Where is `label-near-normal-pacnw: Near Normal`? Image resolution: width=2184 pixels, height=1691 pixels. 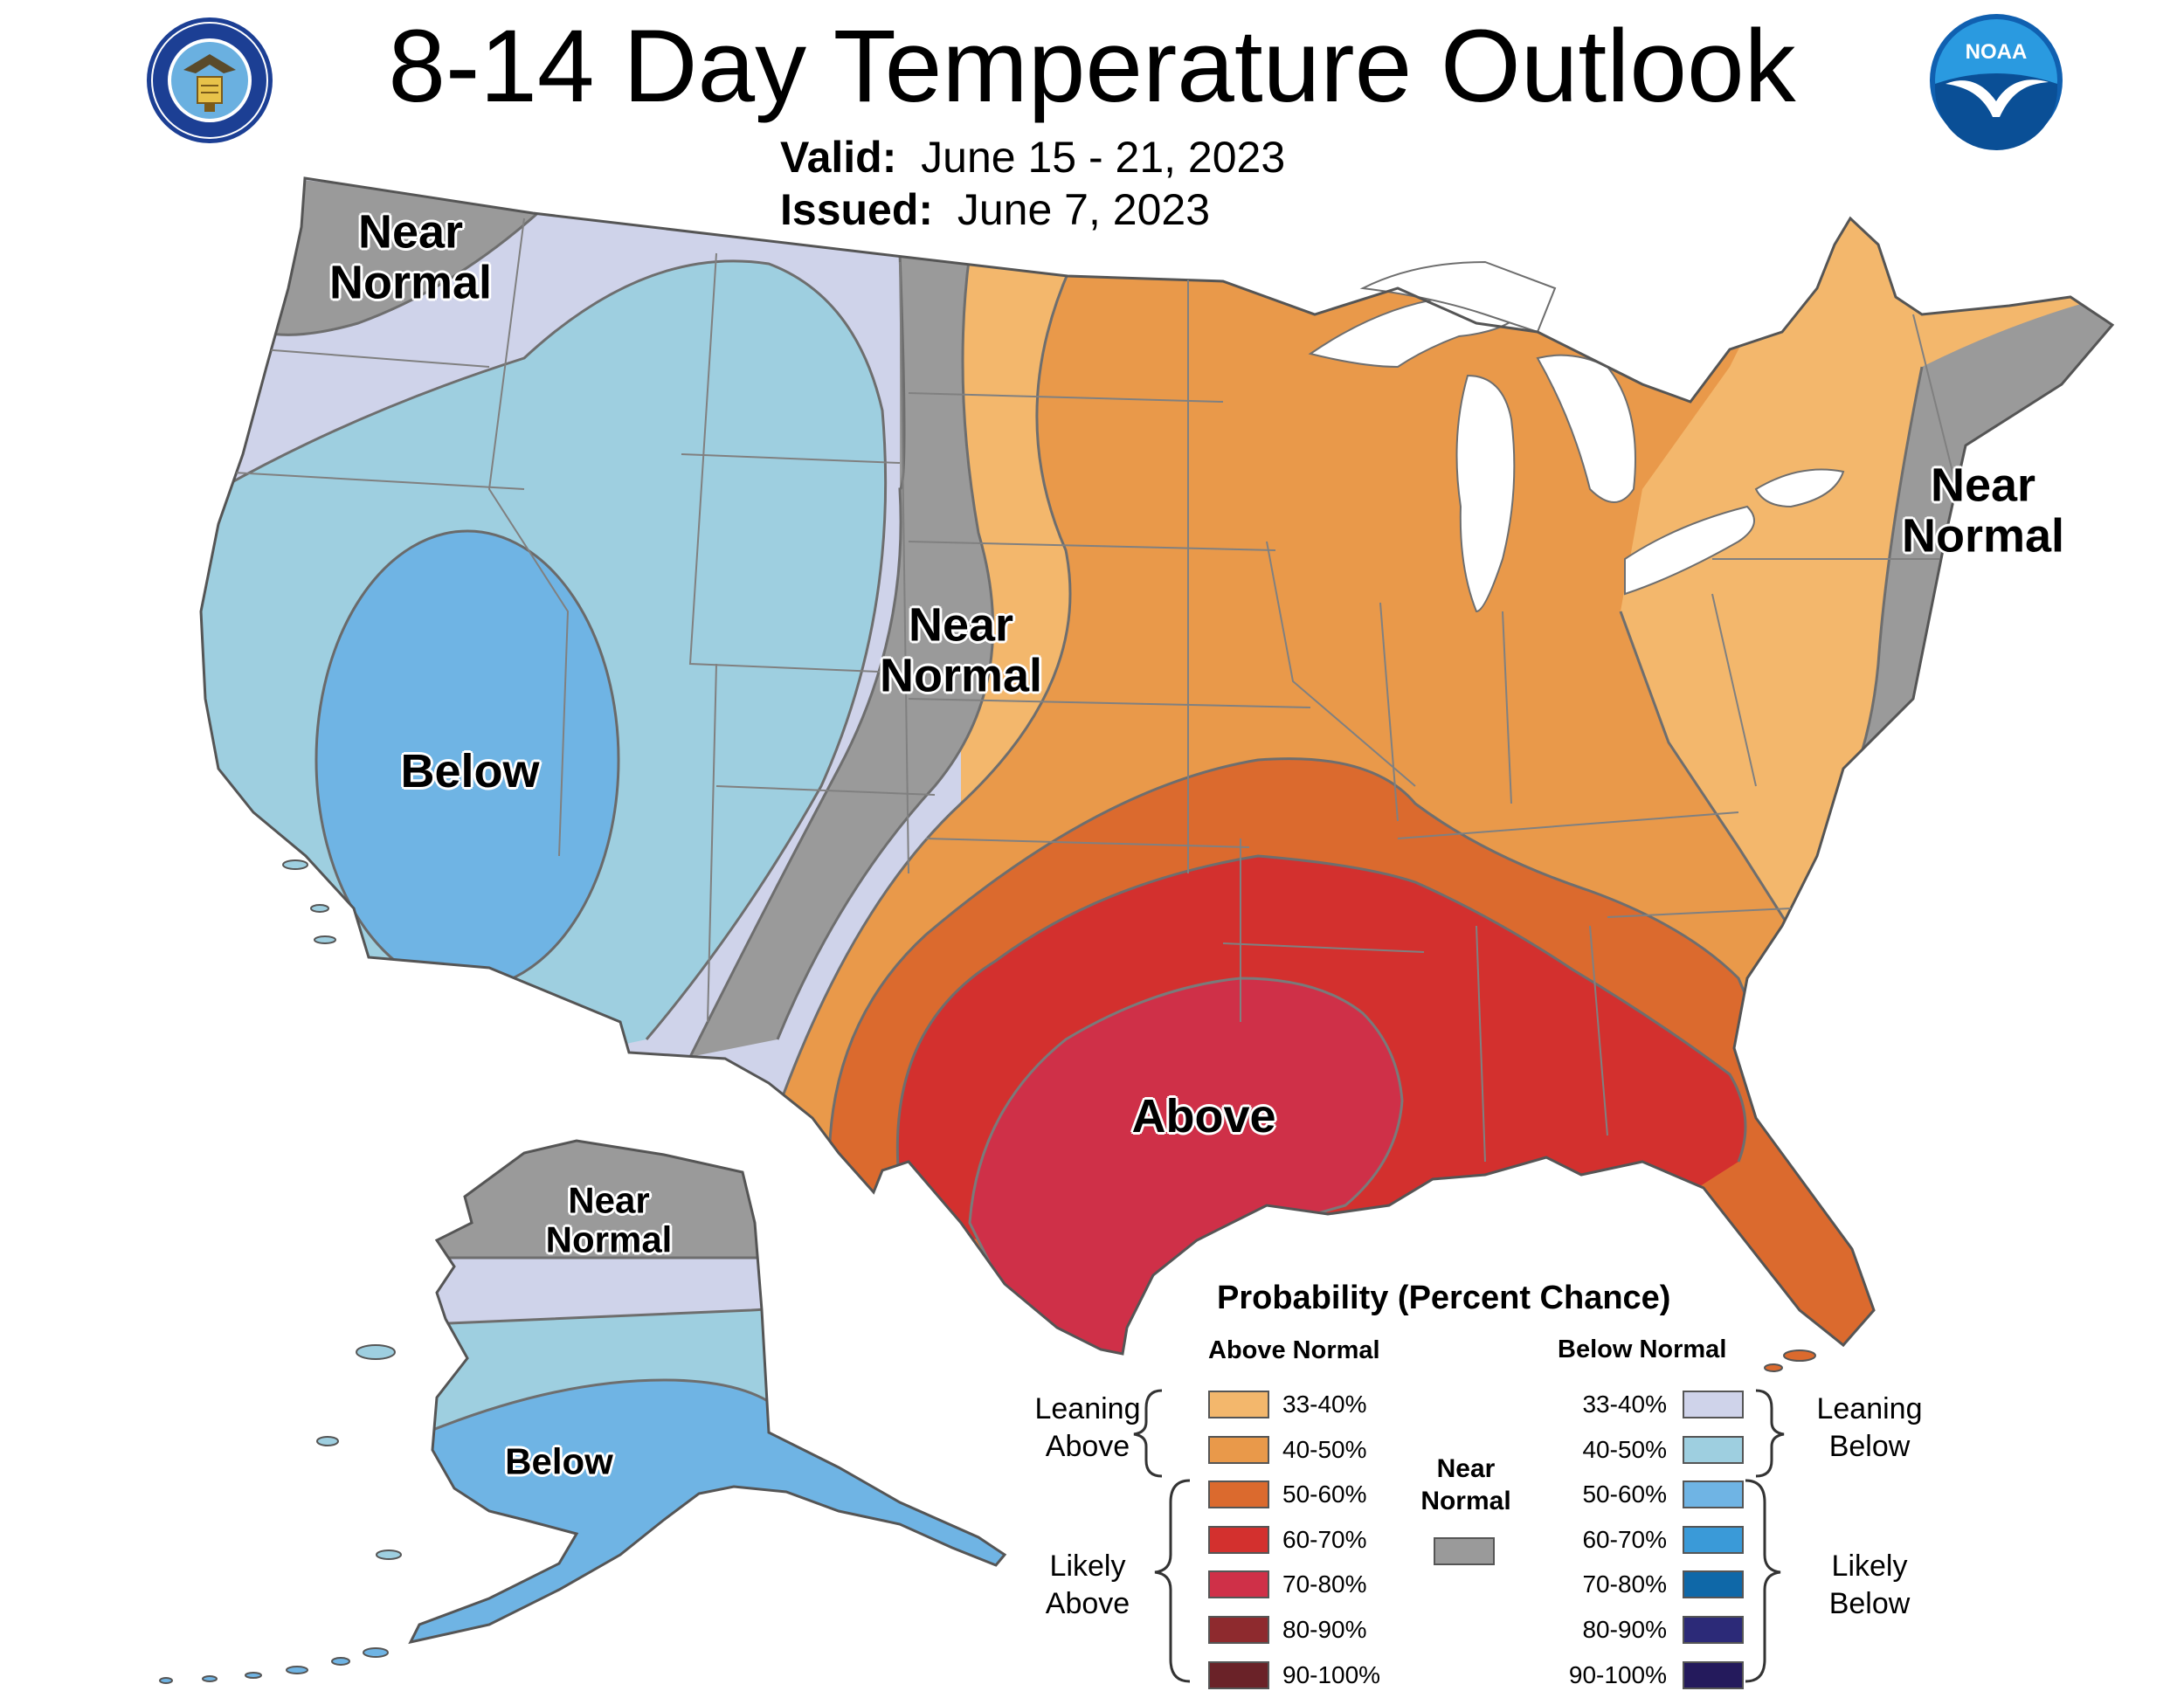
label-near-normal-pacnw: Near Normal is located at coordinates (410, 257).